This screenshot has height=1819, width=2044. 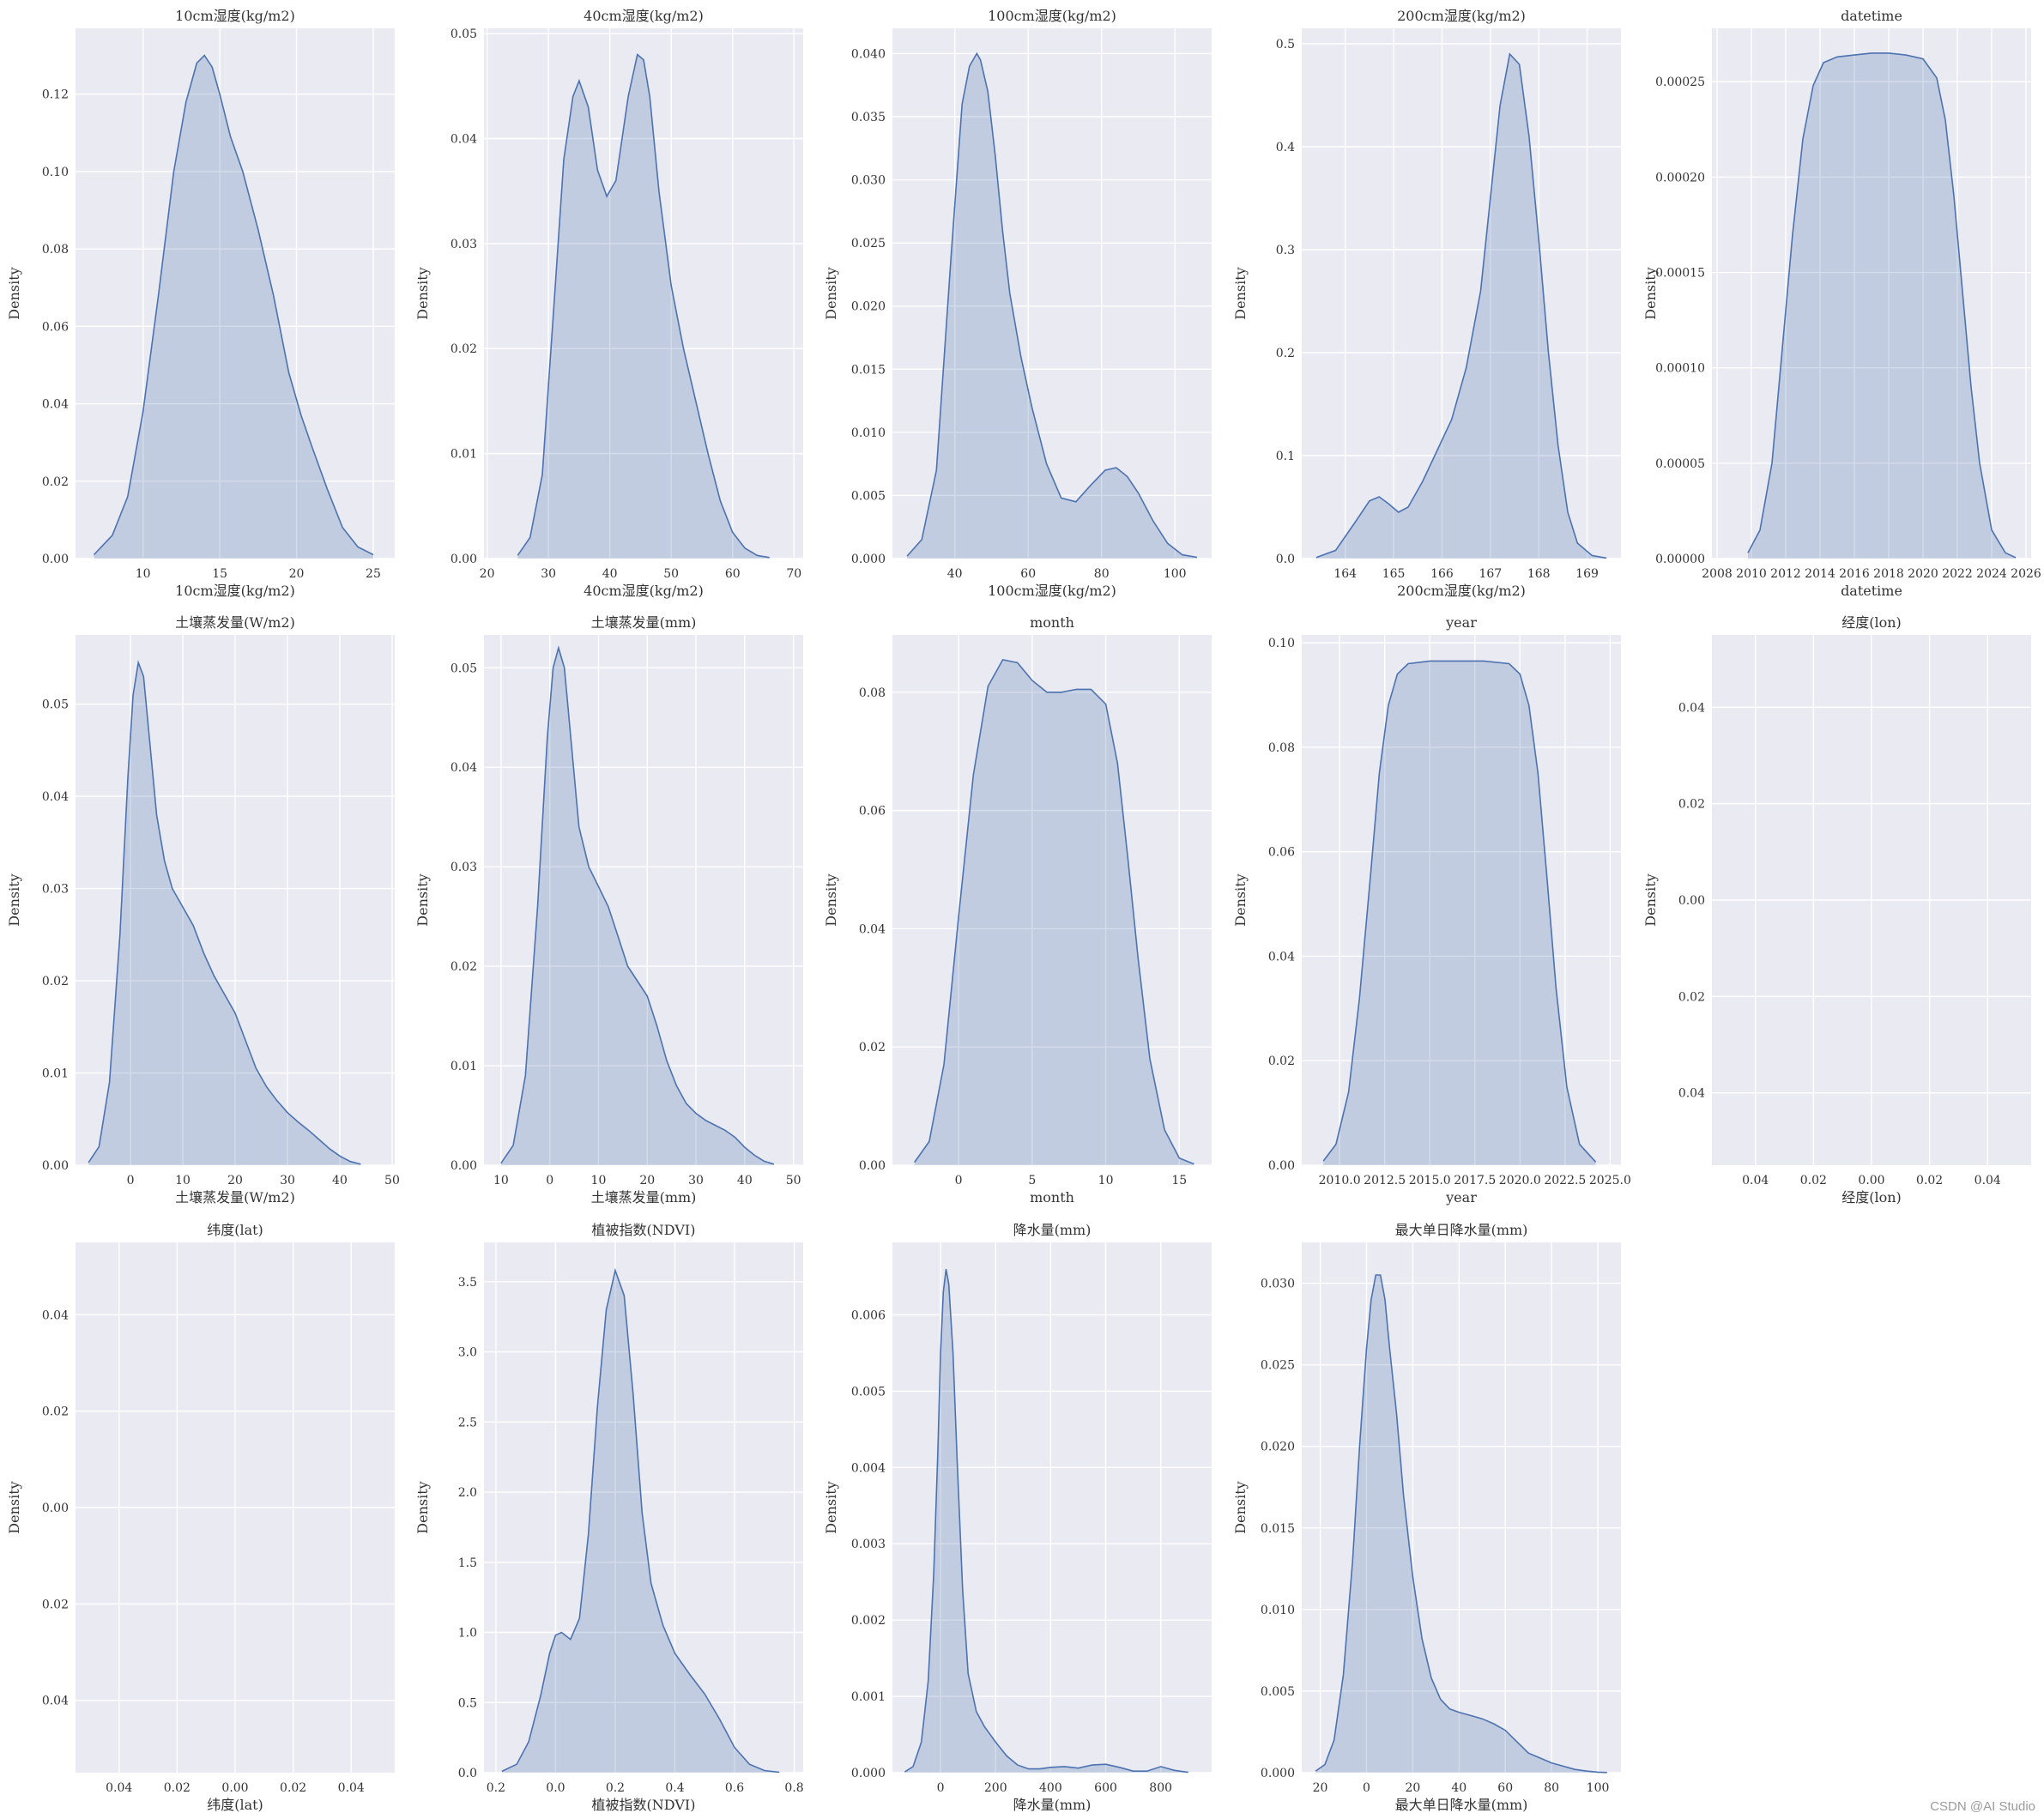 I want to click on x-axis-label: 100cm湿度(kg/m2), so click(x=1052, y=591).